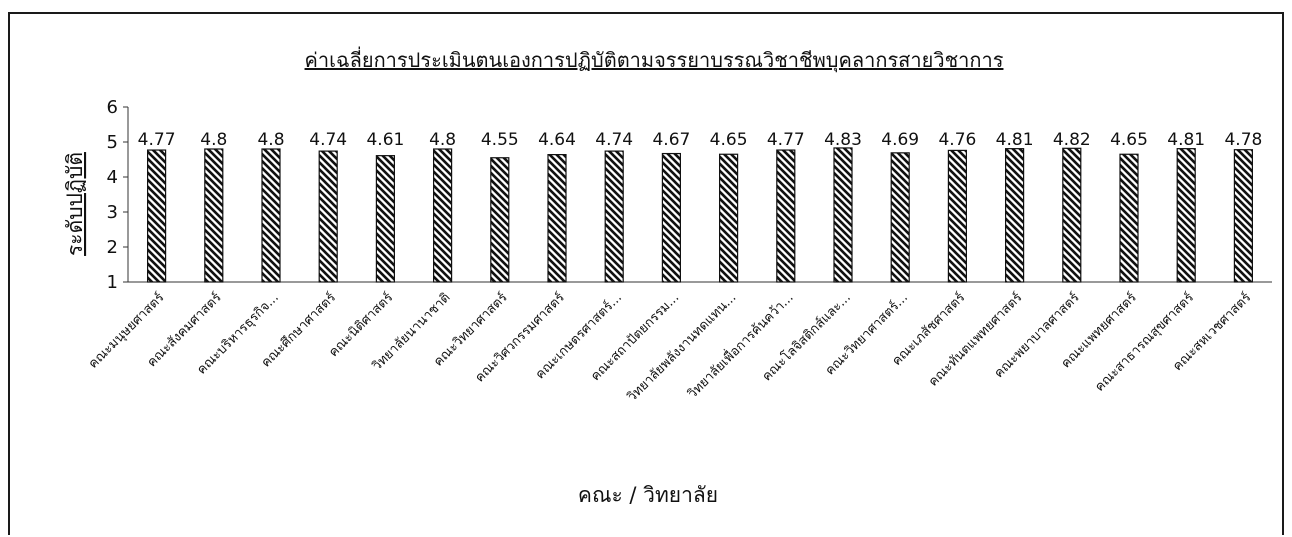 Image resolution: width=1292 pixels, height=537 pixels. Describe the element at coordinates (843, 140) in the screenshot. I see `data-label: 4.83` at that location.